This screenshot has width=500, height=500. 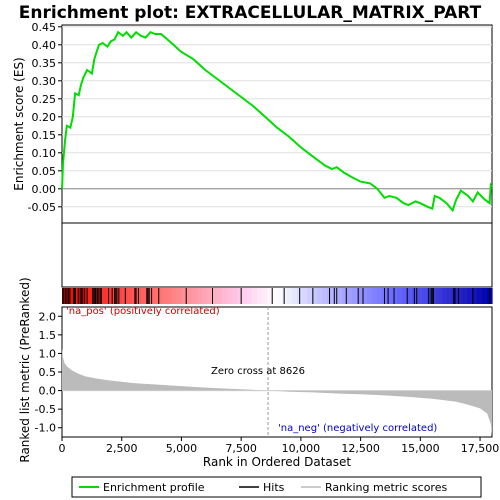 What do you see at coordinates (44, 99) in the screenshot?
I see `es-y-tick-label: 0.25` at bounding box center [44, 99].